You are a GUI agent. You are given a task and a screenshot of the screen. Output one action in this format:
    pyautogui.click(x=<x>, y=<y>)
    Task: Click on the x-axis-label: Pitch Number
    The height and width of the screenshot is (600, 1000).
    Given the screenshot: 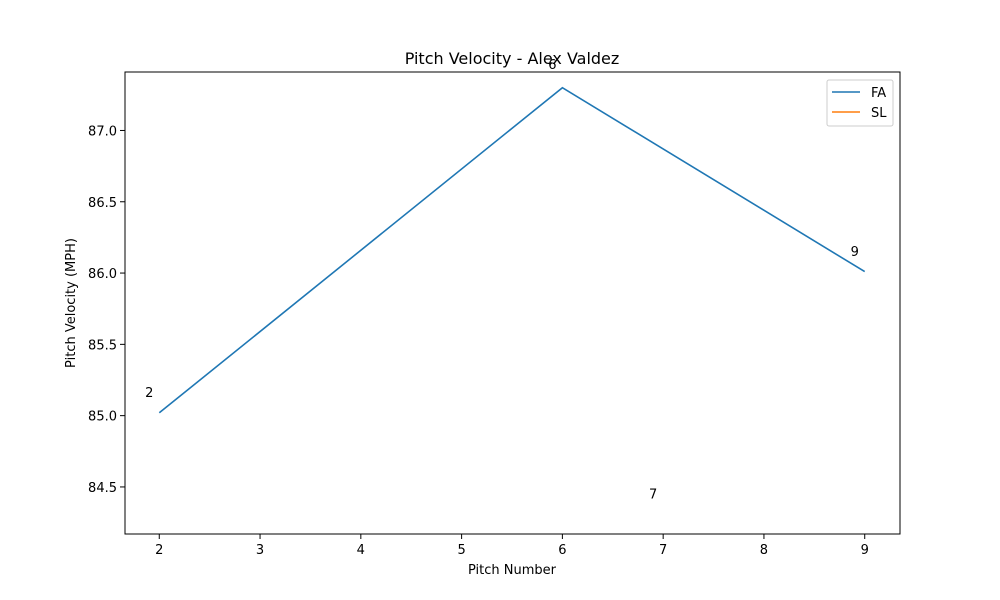 What is the action you would take?
    pyautogui.click(x=512, y=570)
    